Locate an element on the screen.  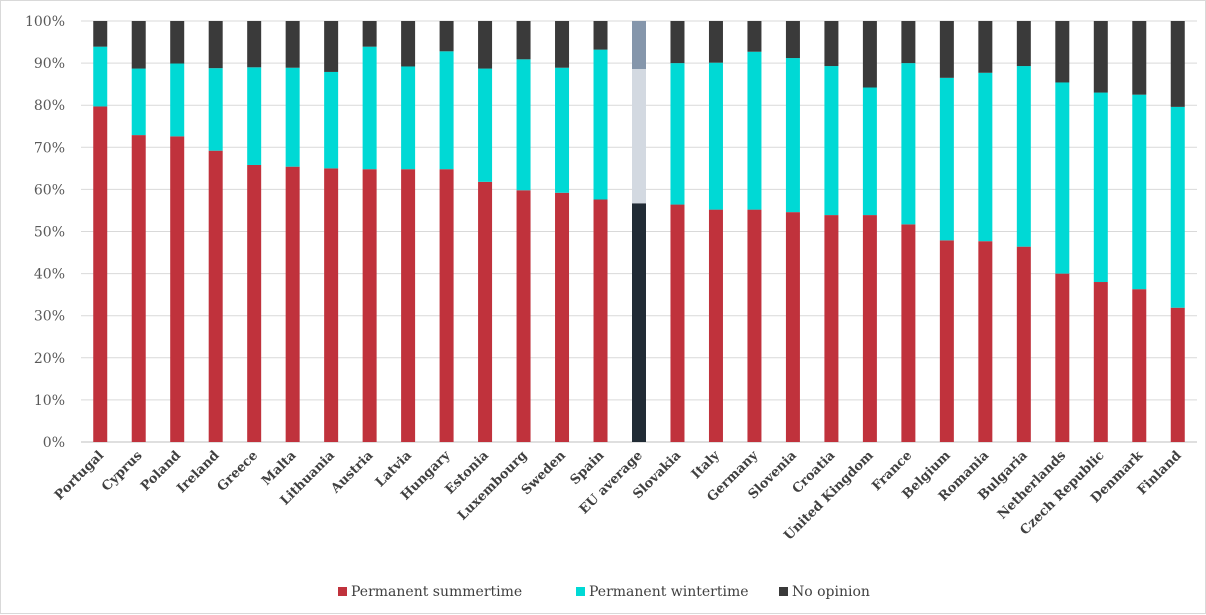
x-tick-label: Portugal is located at coordinates (79, 475).